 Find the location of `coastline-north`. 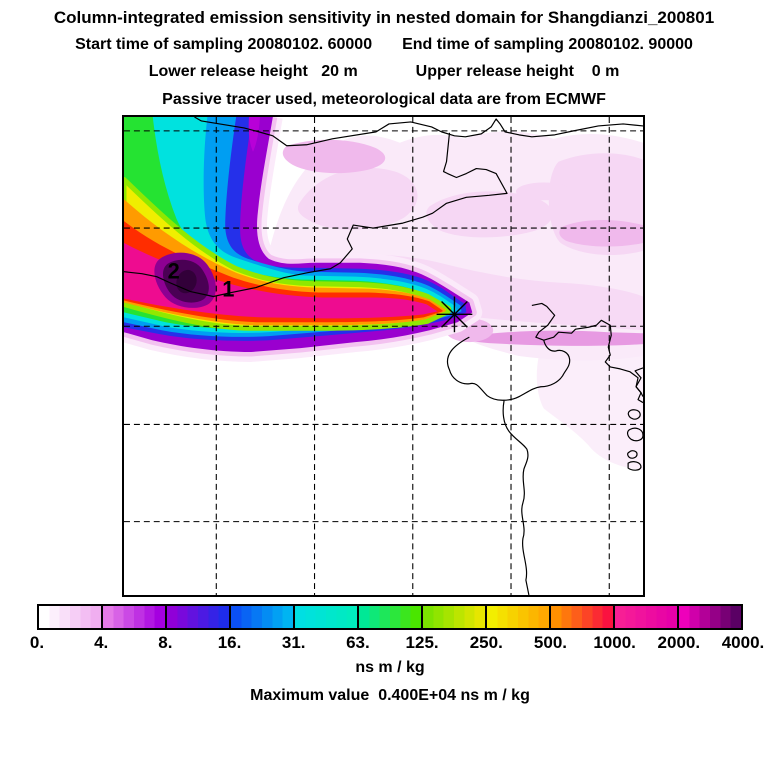

coastline-north is located at coordinates (418, 132).